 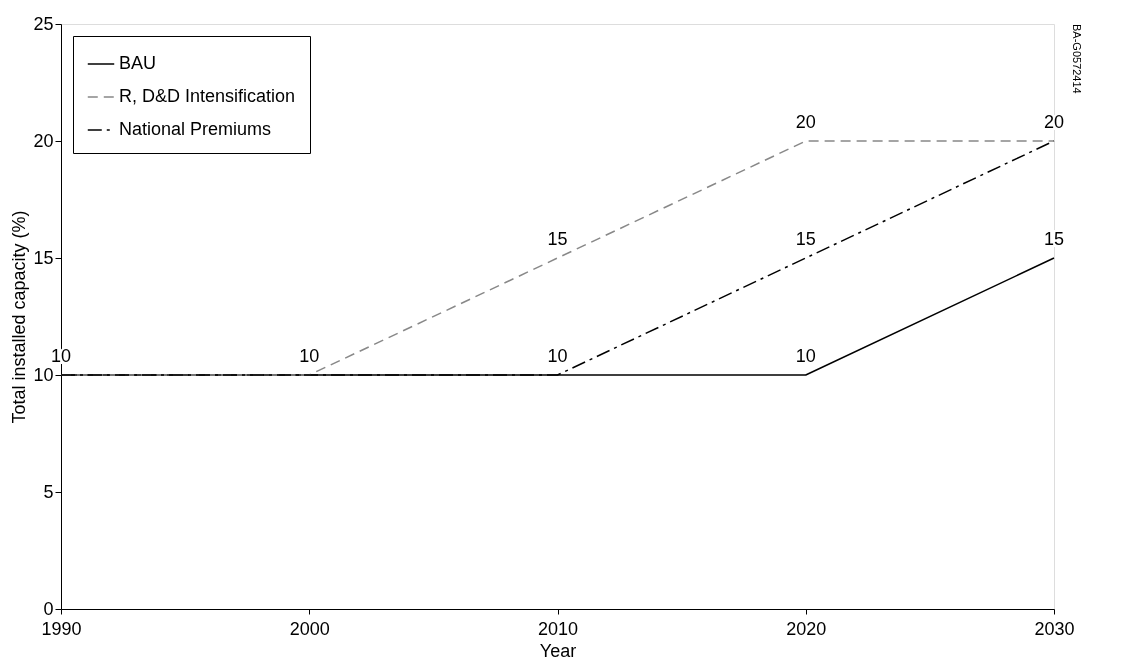 I want to click on y-tick-label: 10, so click(x=43, y=374).